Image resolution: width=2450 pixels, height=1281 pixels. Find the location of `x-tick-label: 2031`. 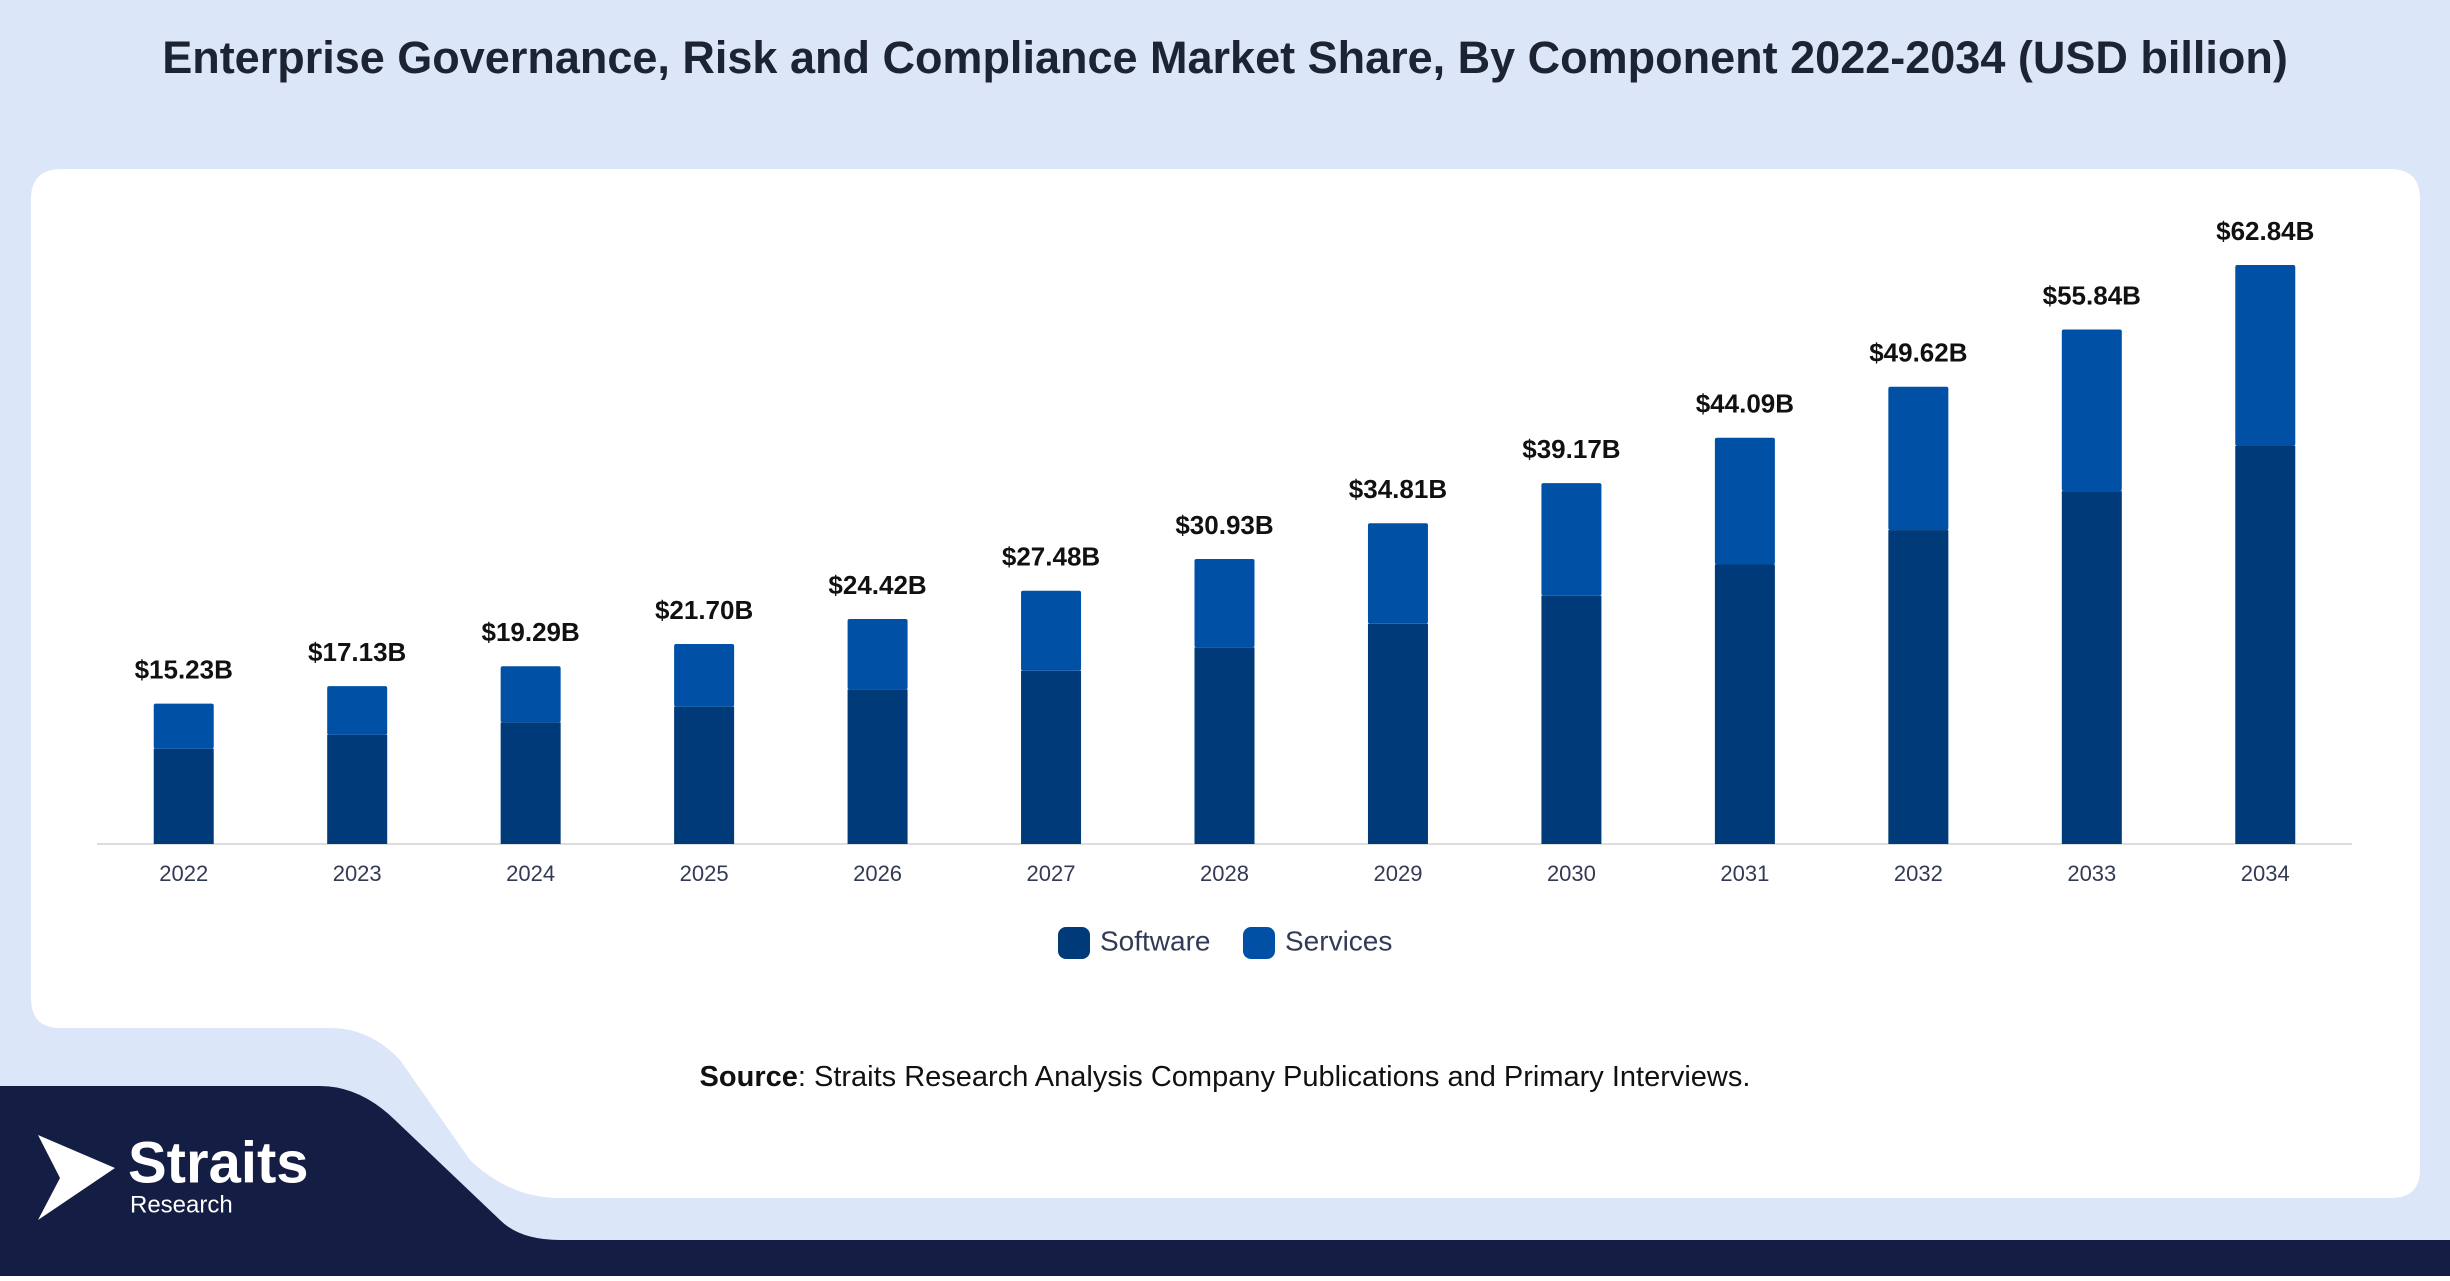

x-tick-label: 2031 is located at coordinates (1744, 873).